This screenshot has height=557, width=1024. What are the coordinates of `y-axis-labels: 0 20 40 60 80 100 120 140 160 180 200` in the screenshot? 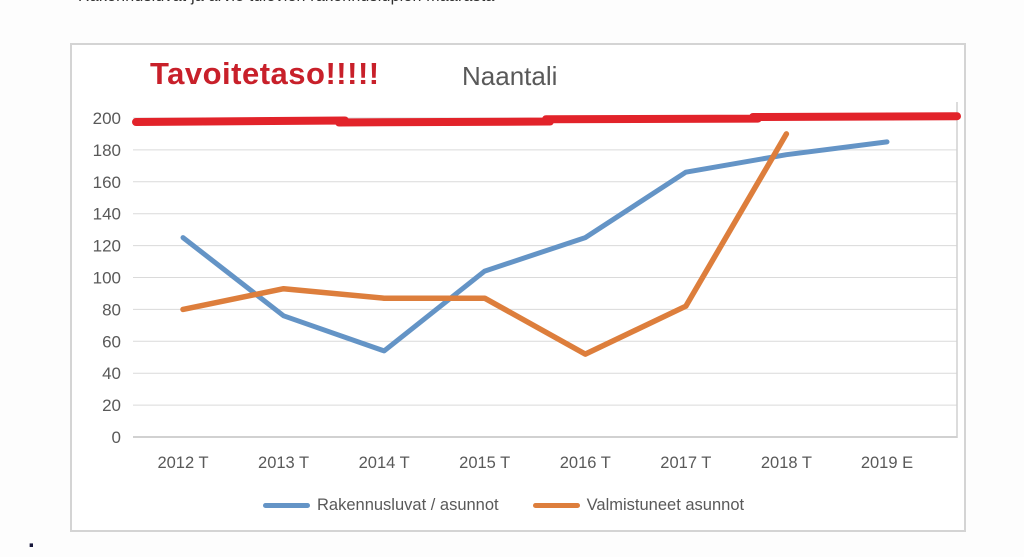 It's located at (107, 278).